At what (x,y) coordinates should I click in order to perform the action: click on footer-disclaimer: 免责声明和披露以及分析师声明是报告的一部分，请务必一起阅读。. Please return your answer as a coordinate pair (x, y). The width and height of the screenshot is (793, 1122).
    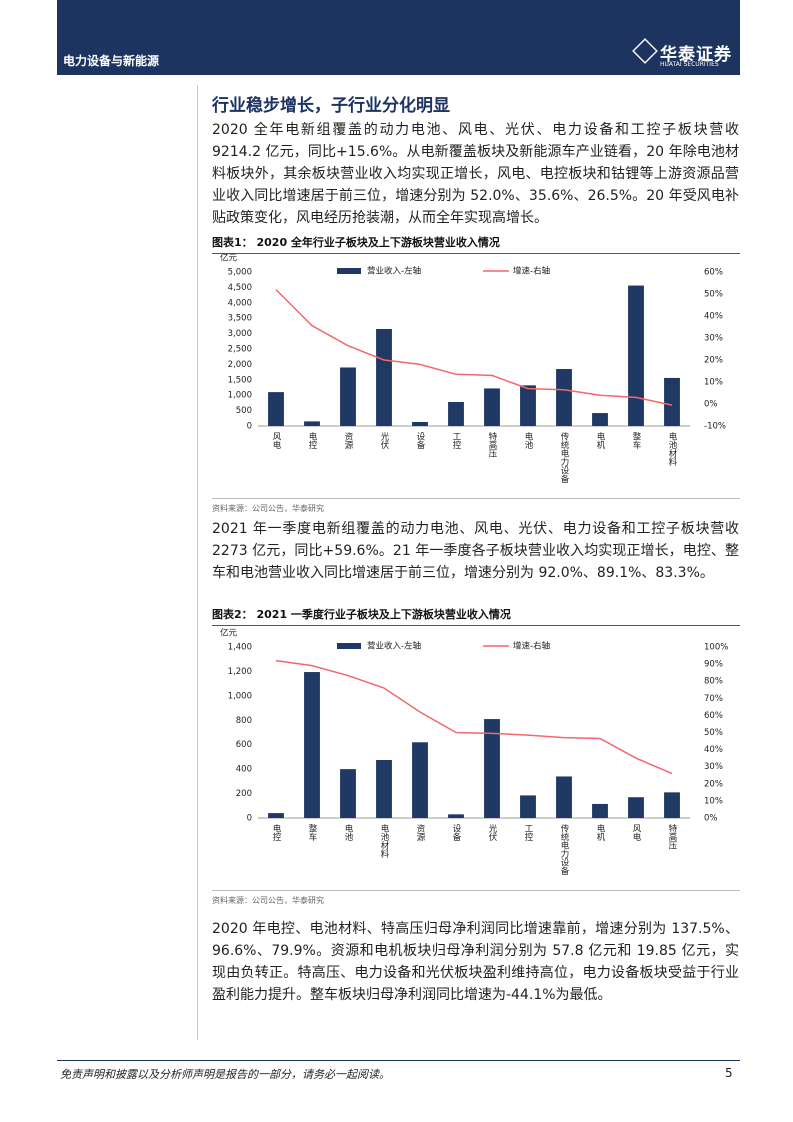
    Looking at the image, I should click on (225, 1074).